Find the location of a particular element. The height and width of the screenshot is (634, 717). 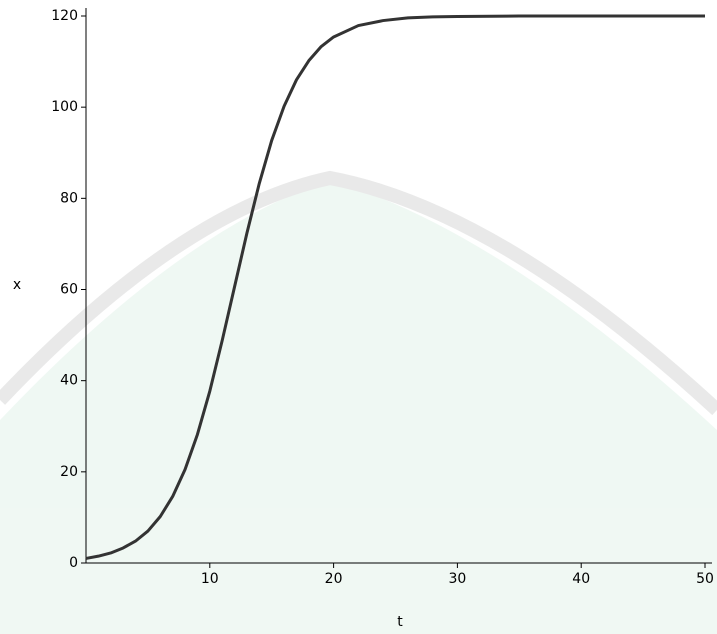

x-axis-label: t is located at coordinates (400, 622).